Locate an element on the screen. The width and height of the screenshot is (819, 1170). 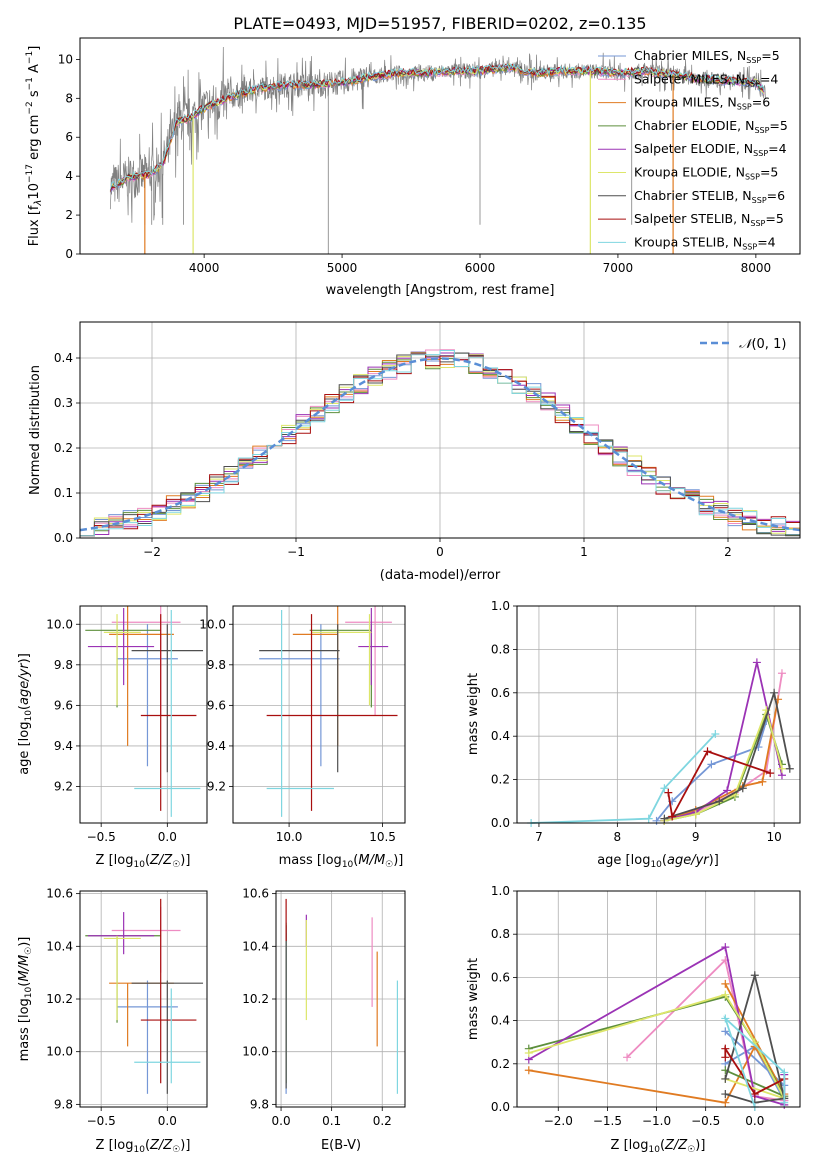
y-tick-label: 2 is located at coordinates (69, 215).